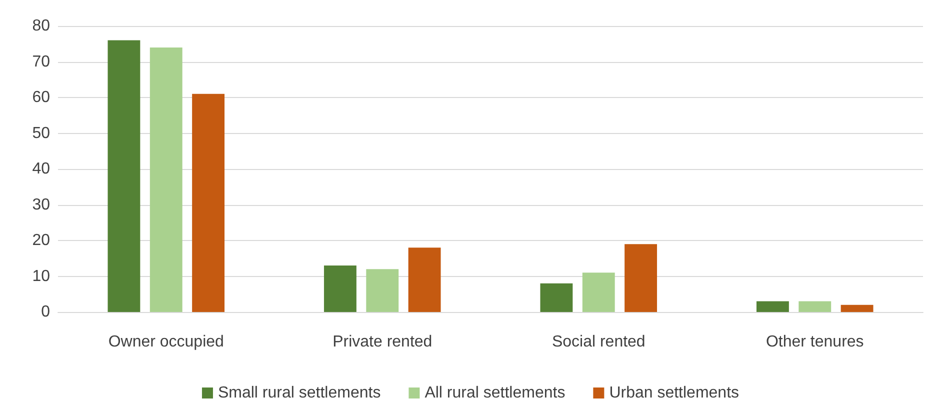  I want to click on legend-label: Small rural settlements, so click(299, 393).